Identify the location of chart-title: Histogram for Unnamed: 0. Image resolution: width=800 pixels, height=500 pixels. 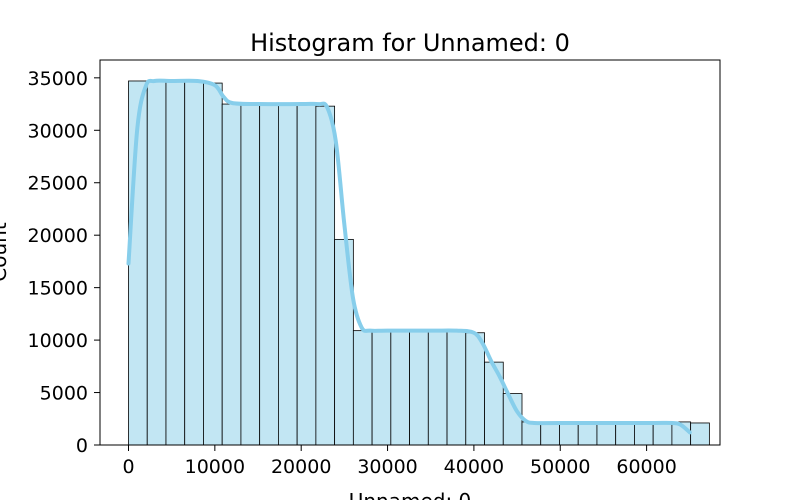
(410, 43).